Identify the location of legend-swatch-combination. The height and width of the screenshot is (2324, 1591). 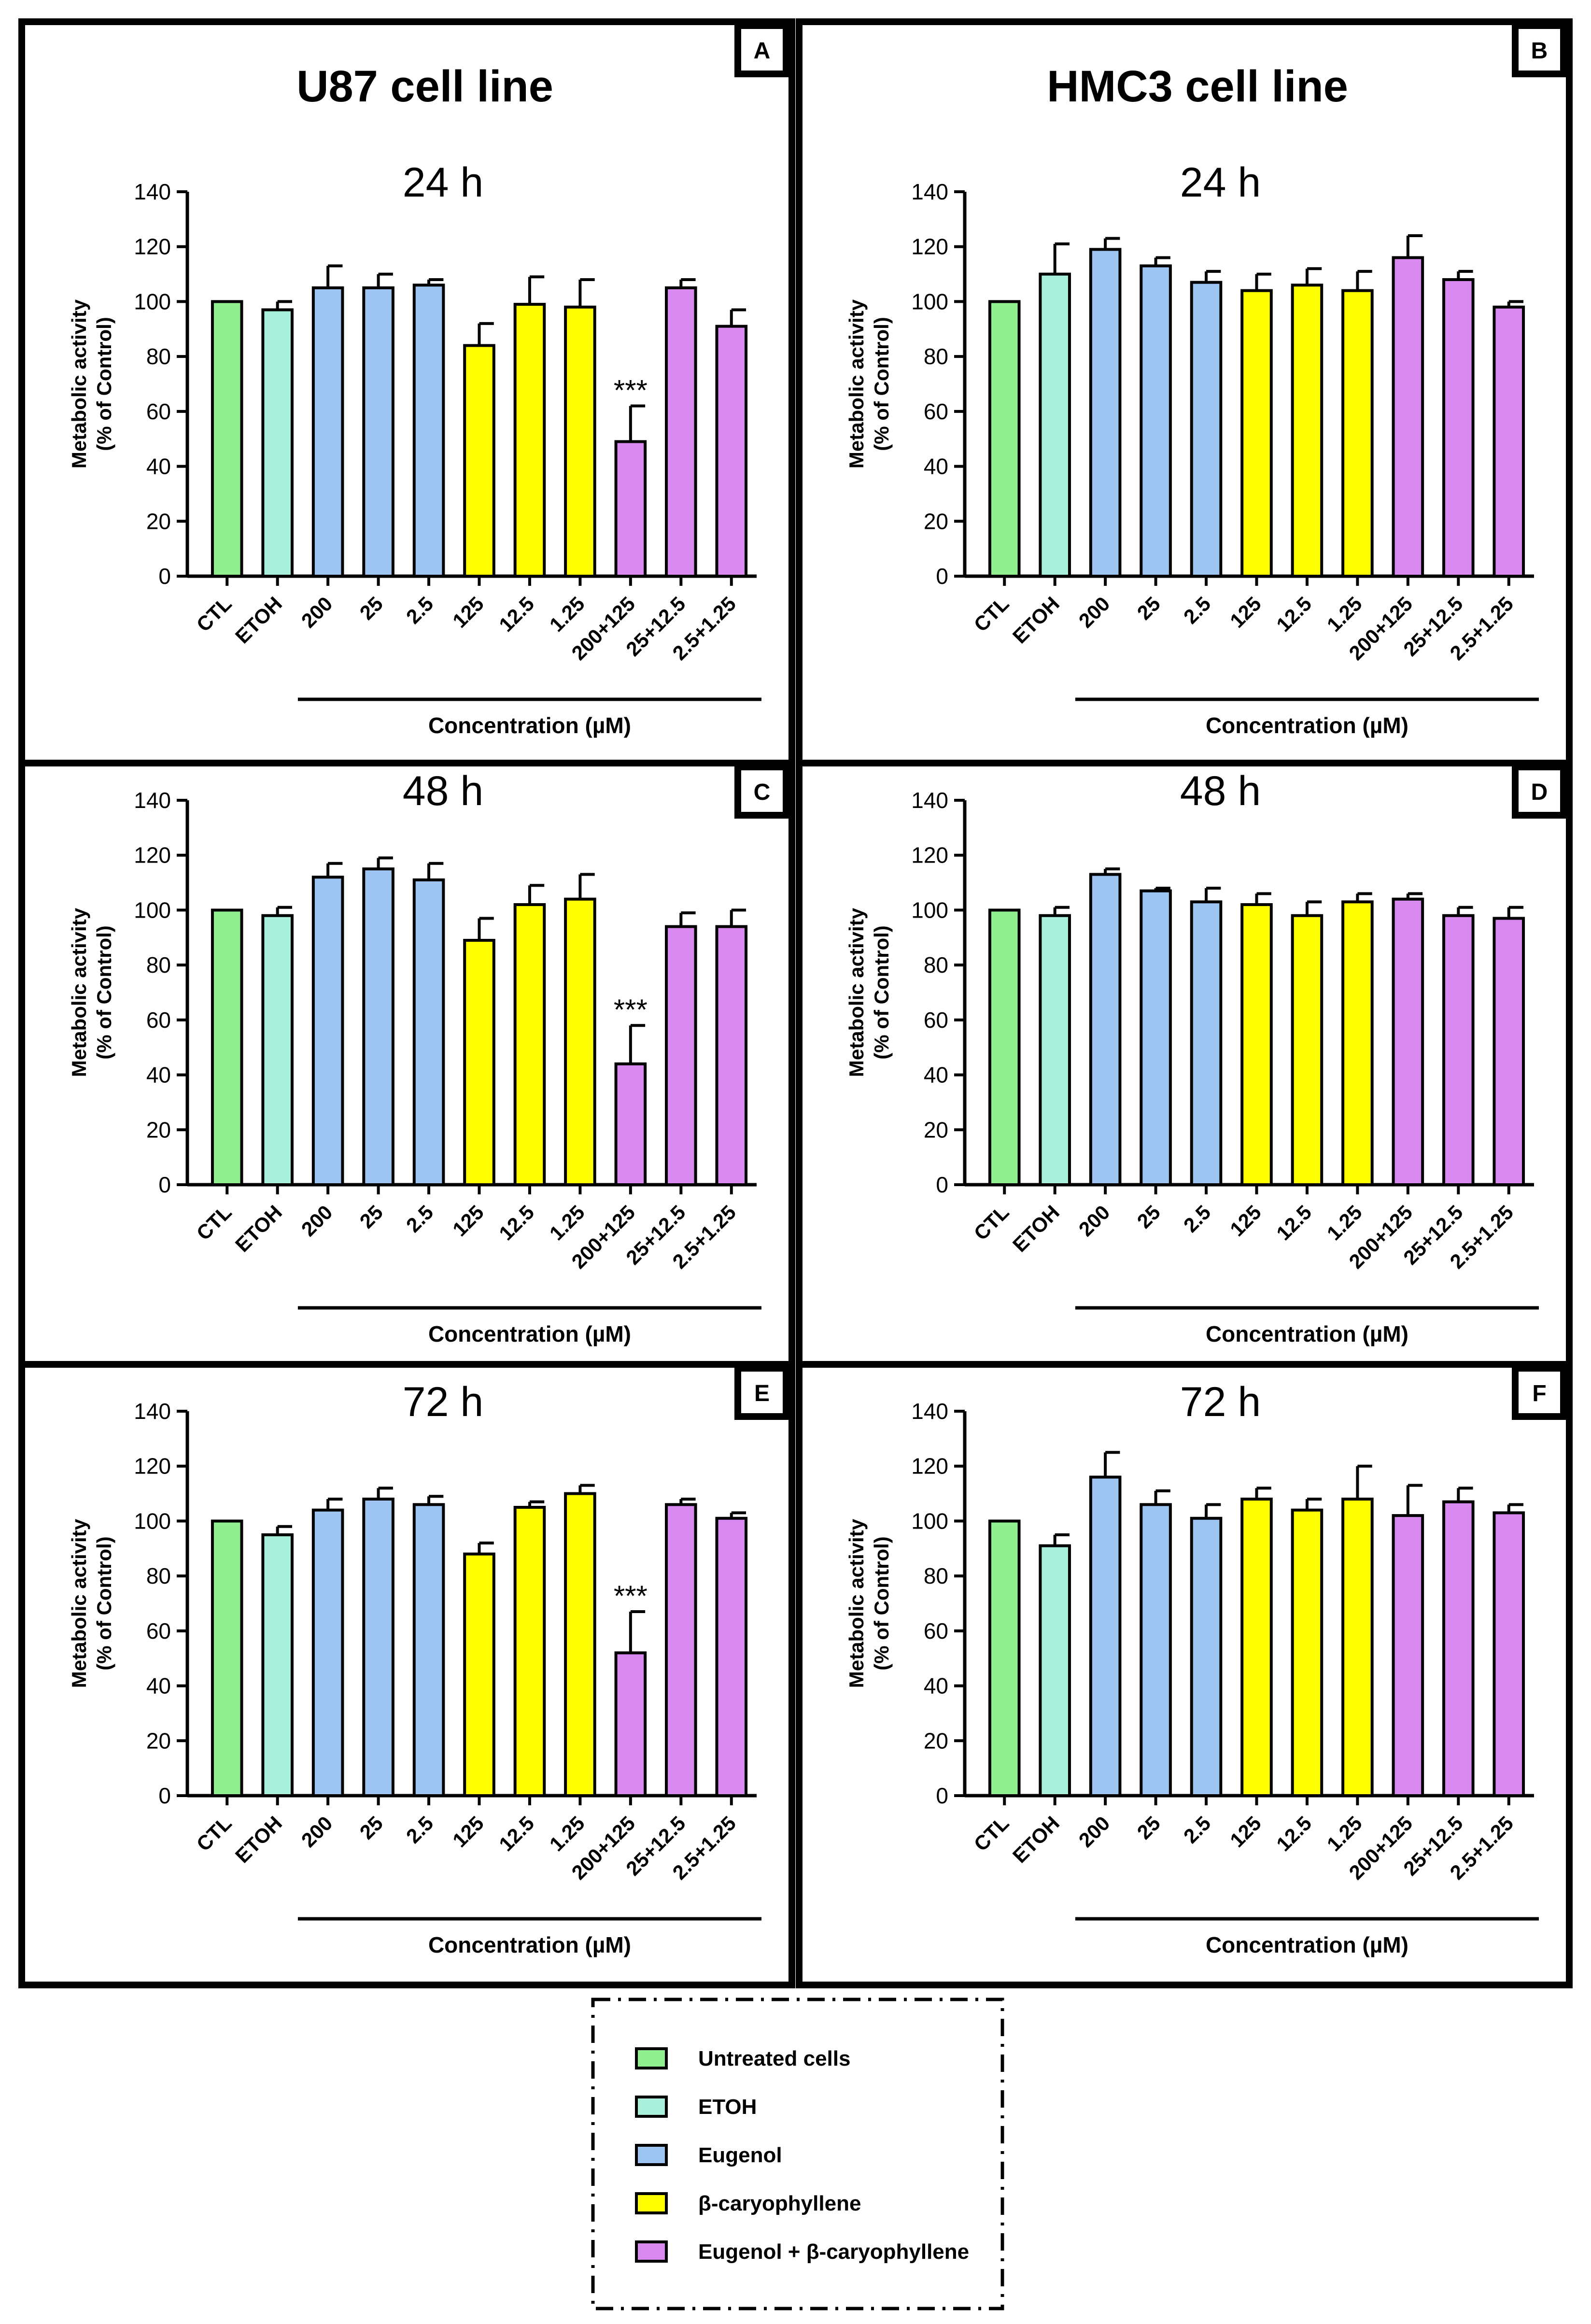
(651, 2251).